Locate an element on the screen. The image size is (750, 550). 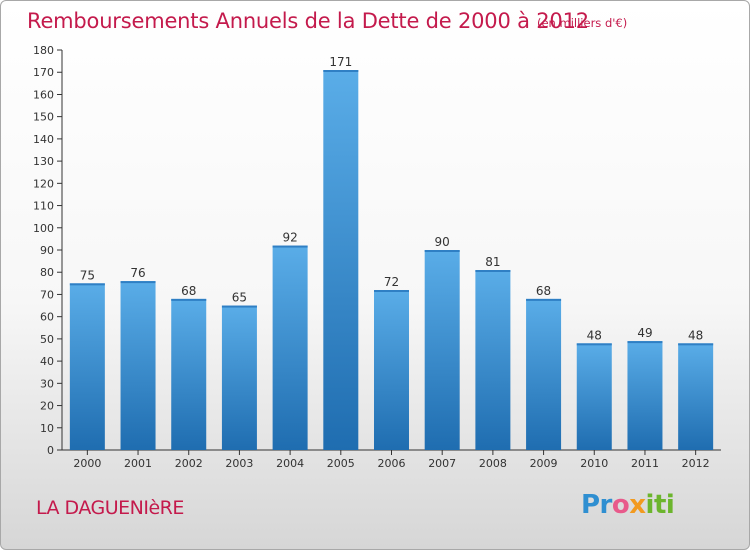
x-tick-label: 2004 is located at coordinates (290, 463).